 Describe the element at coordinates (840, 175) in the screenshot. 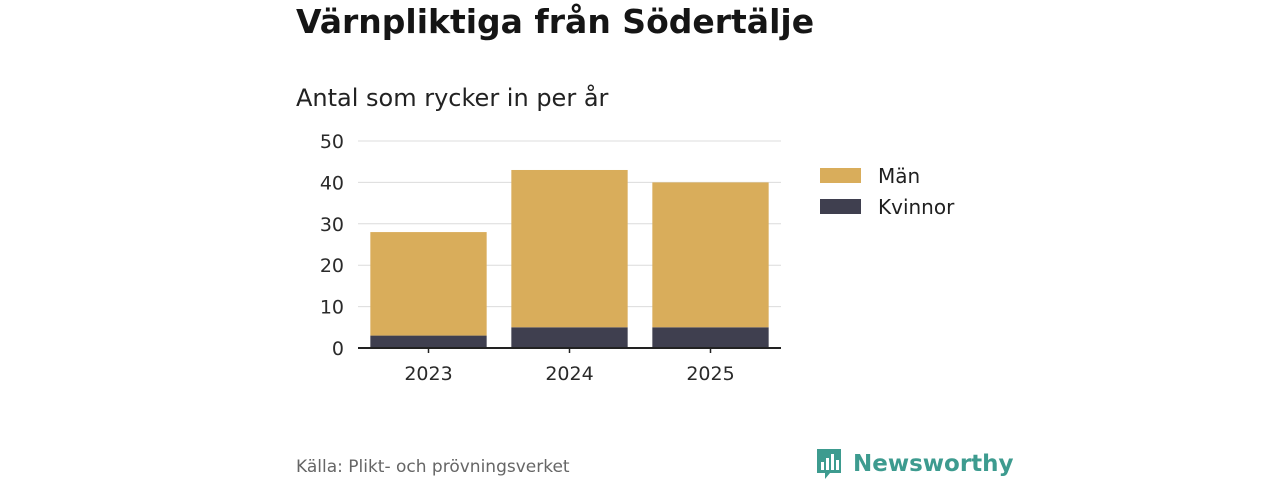

I see `legend-swatch-man` at that location.